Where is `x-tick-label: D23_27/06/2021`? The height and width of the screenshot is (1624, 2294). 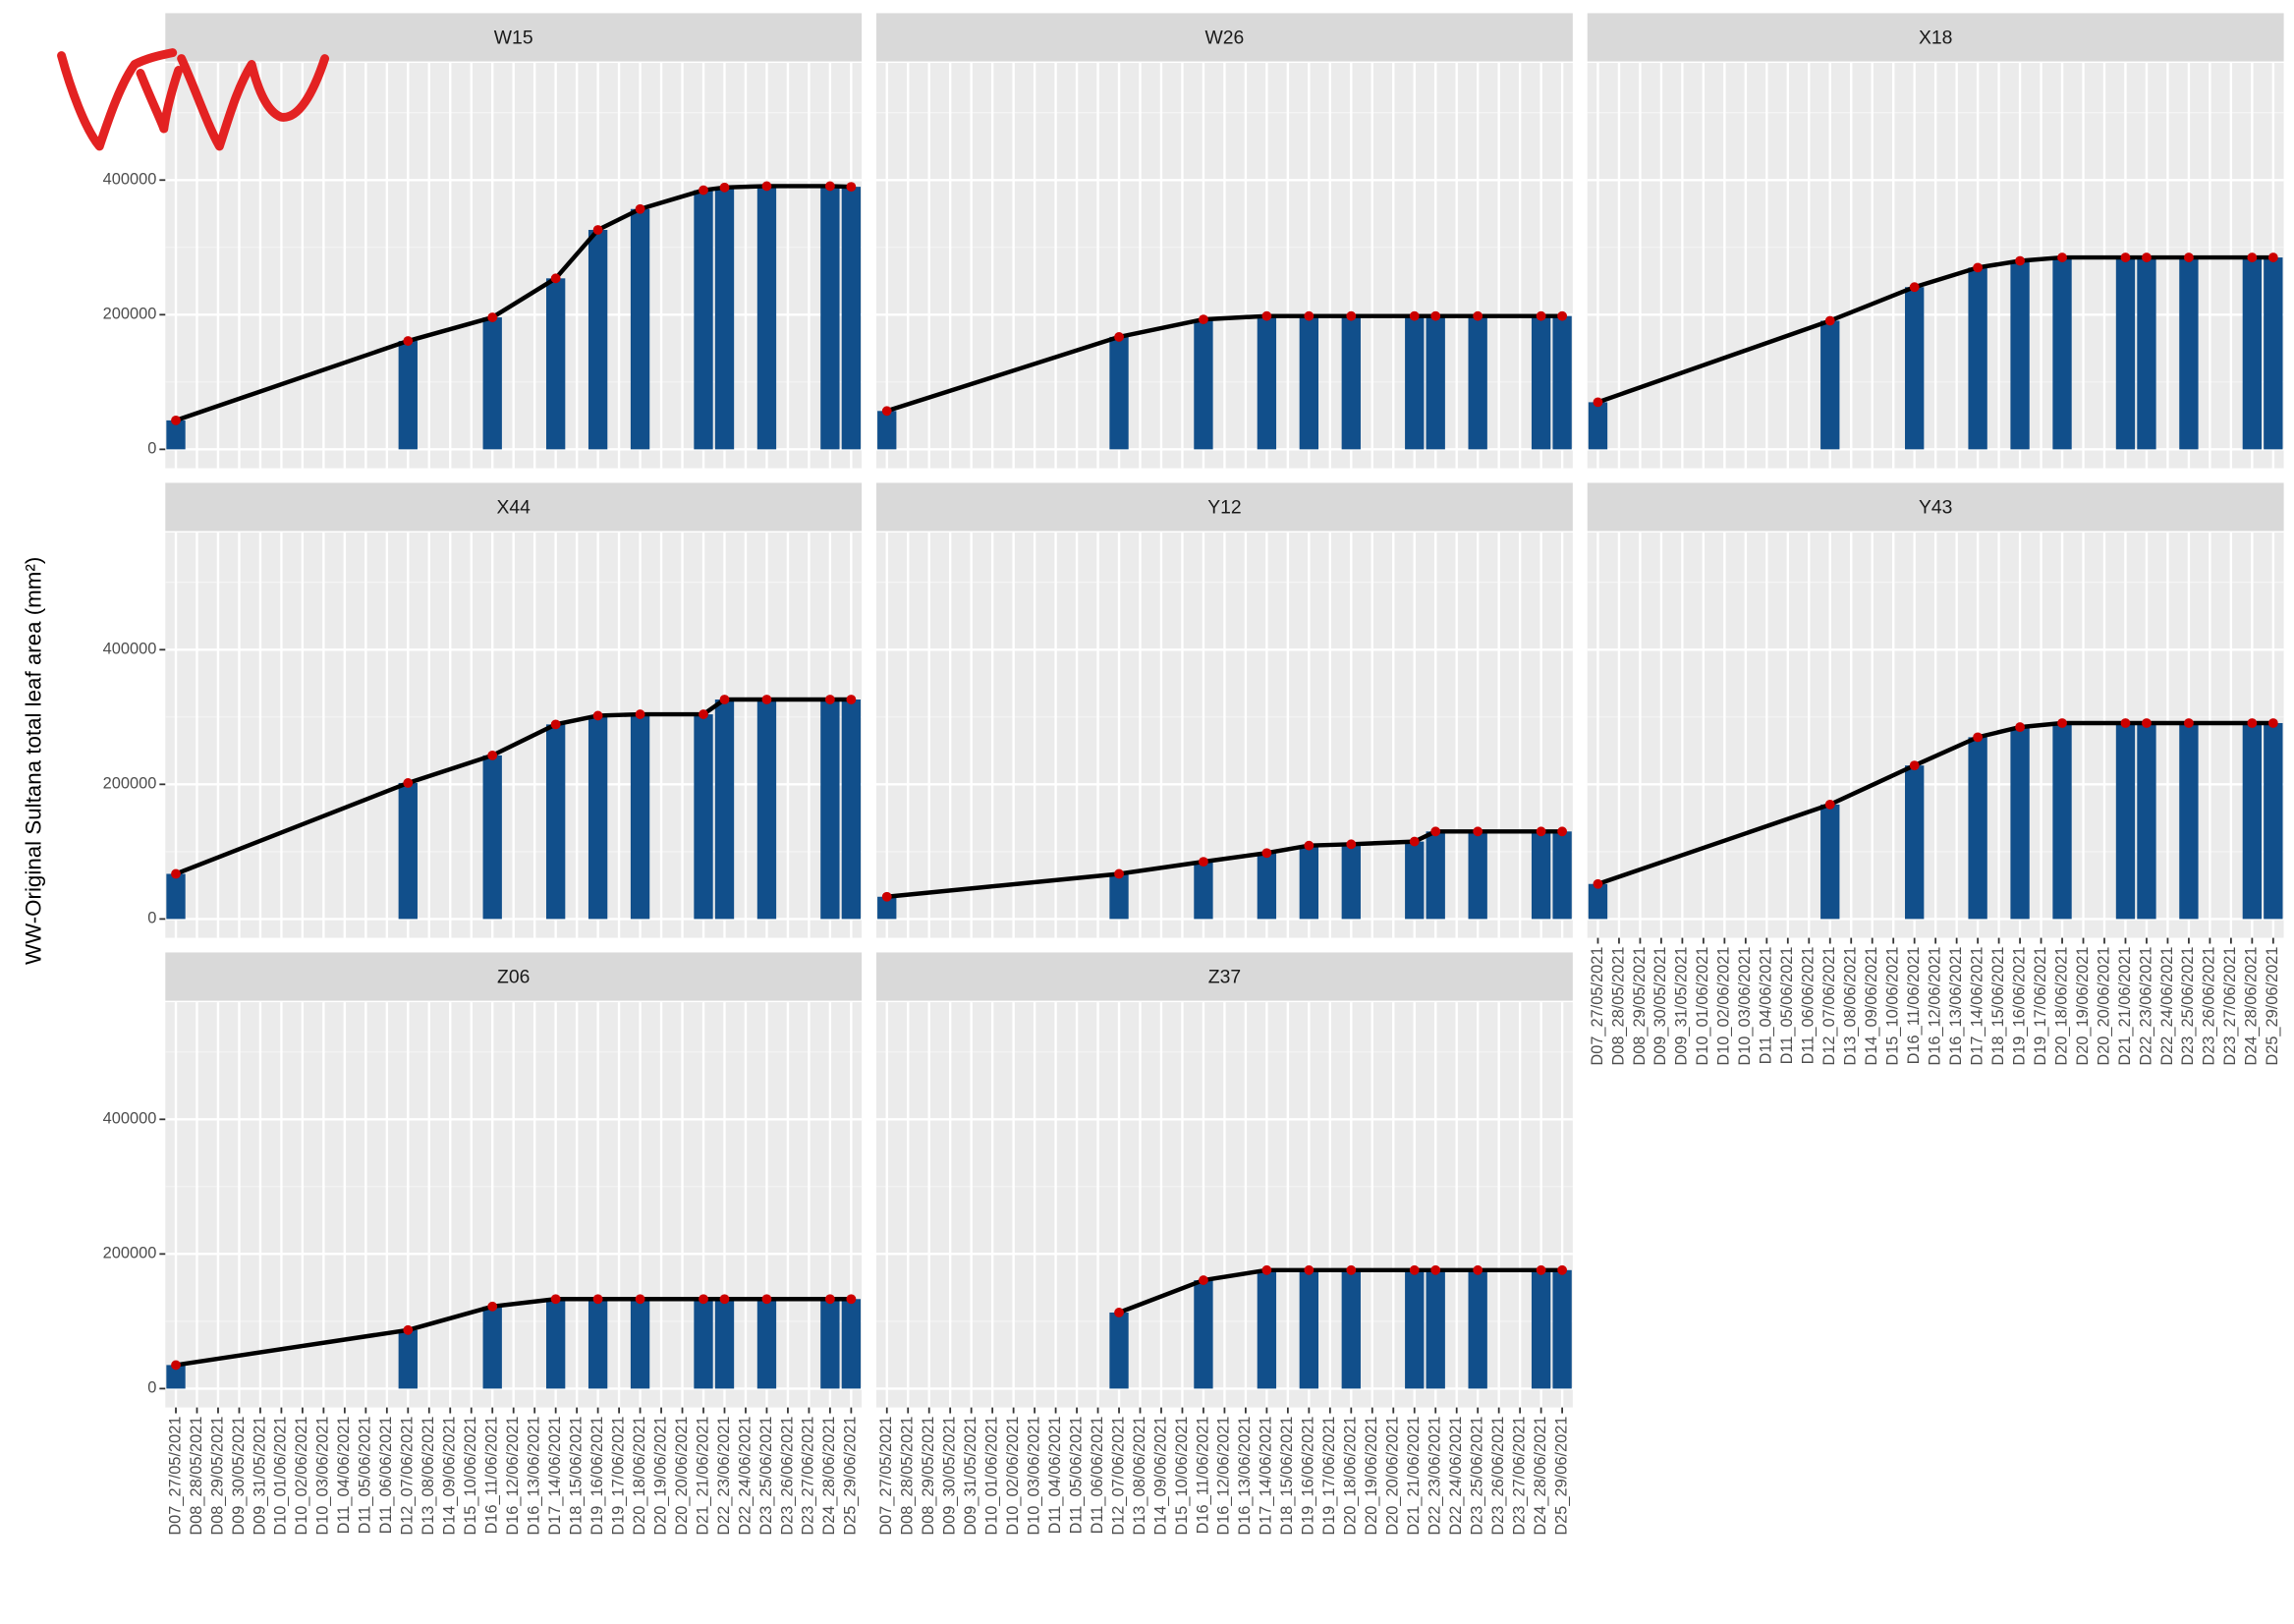 x-tick-label: D23_27/06/2021 is located at coordinates (1519, 1476).